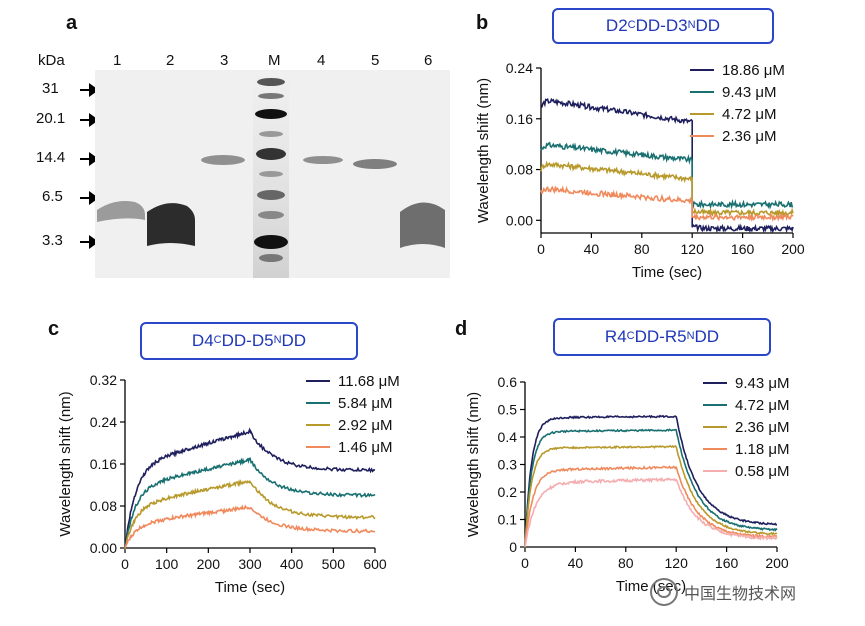 This screenshot has height=626, width=865. Describe the element at coordinates (121, 211) in the screenshot. I see `band-lane1` at that location.